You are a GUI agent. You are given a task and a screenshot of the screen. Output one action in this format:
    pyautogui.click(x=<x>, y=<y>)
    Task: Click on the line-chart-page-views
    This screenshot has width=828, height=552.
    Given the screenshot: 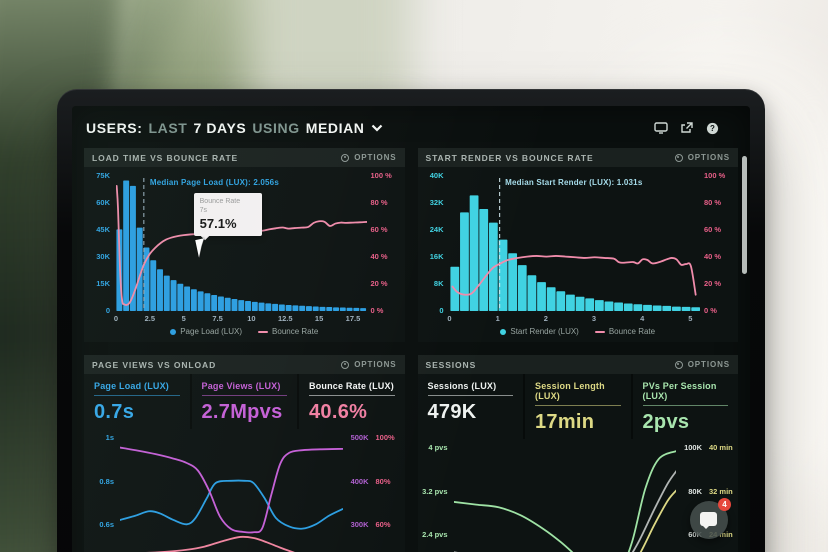 What is the action you would take?
    pyautogui.click(x=231, y=492)
    